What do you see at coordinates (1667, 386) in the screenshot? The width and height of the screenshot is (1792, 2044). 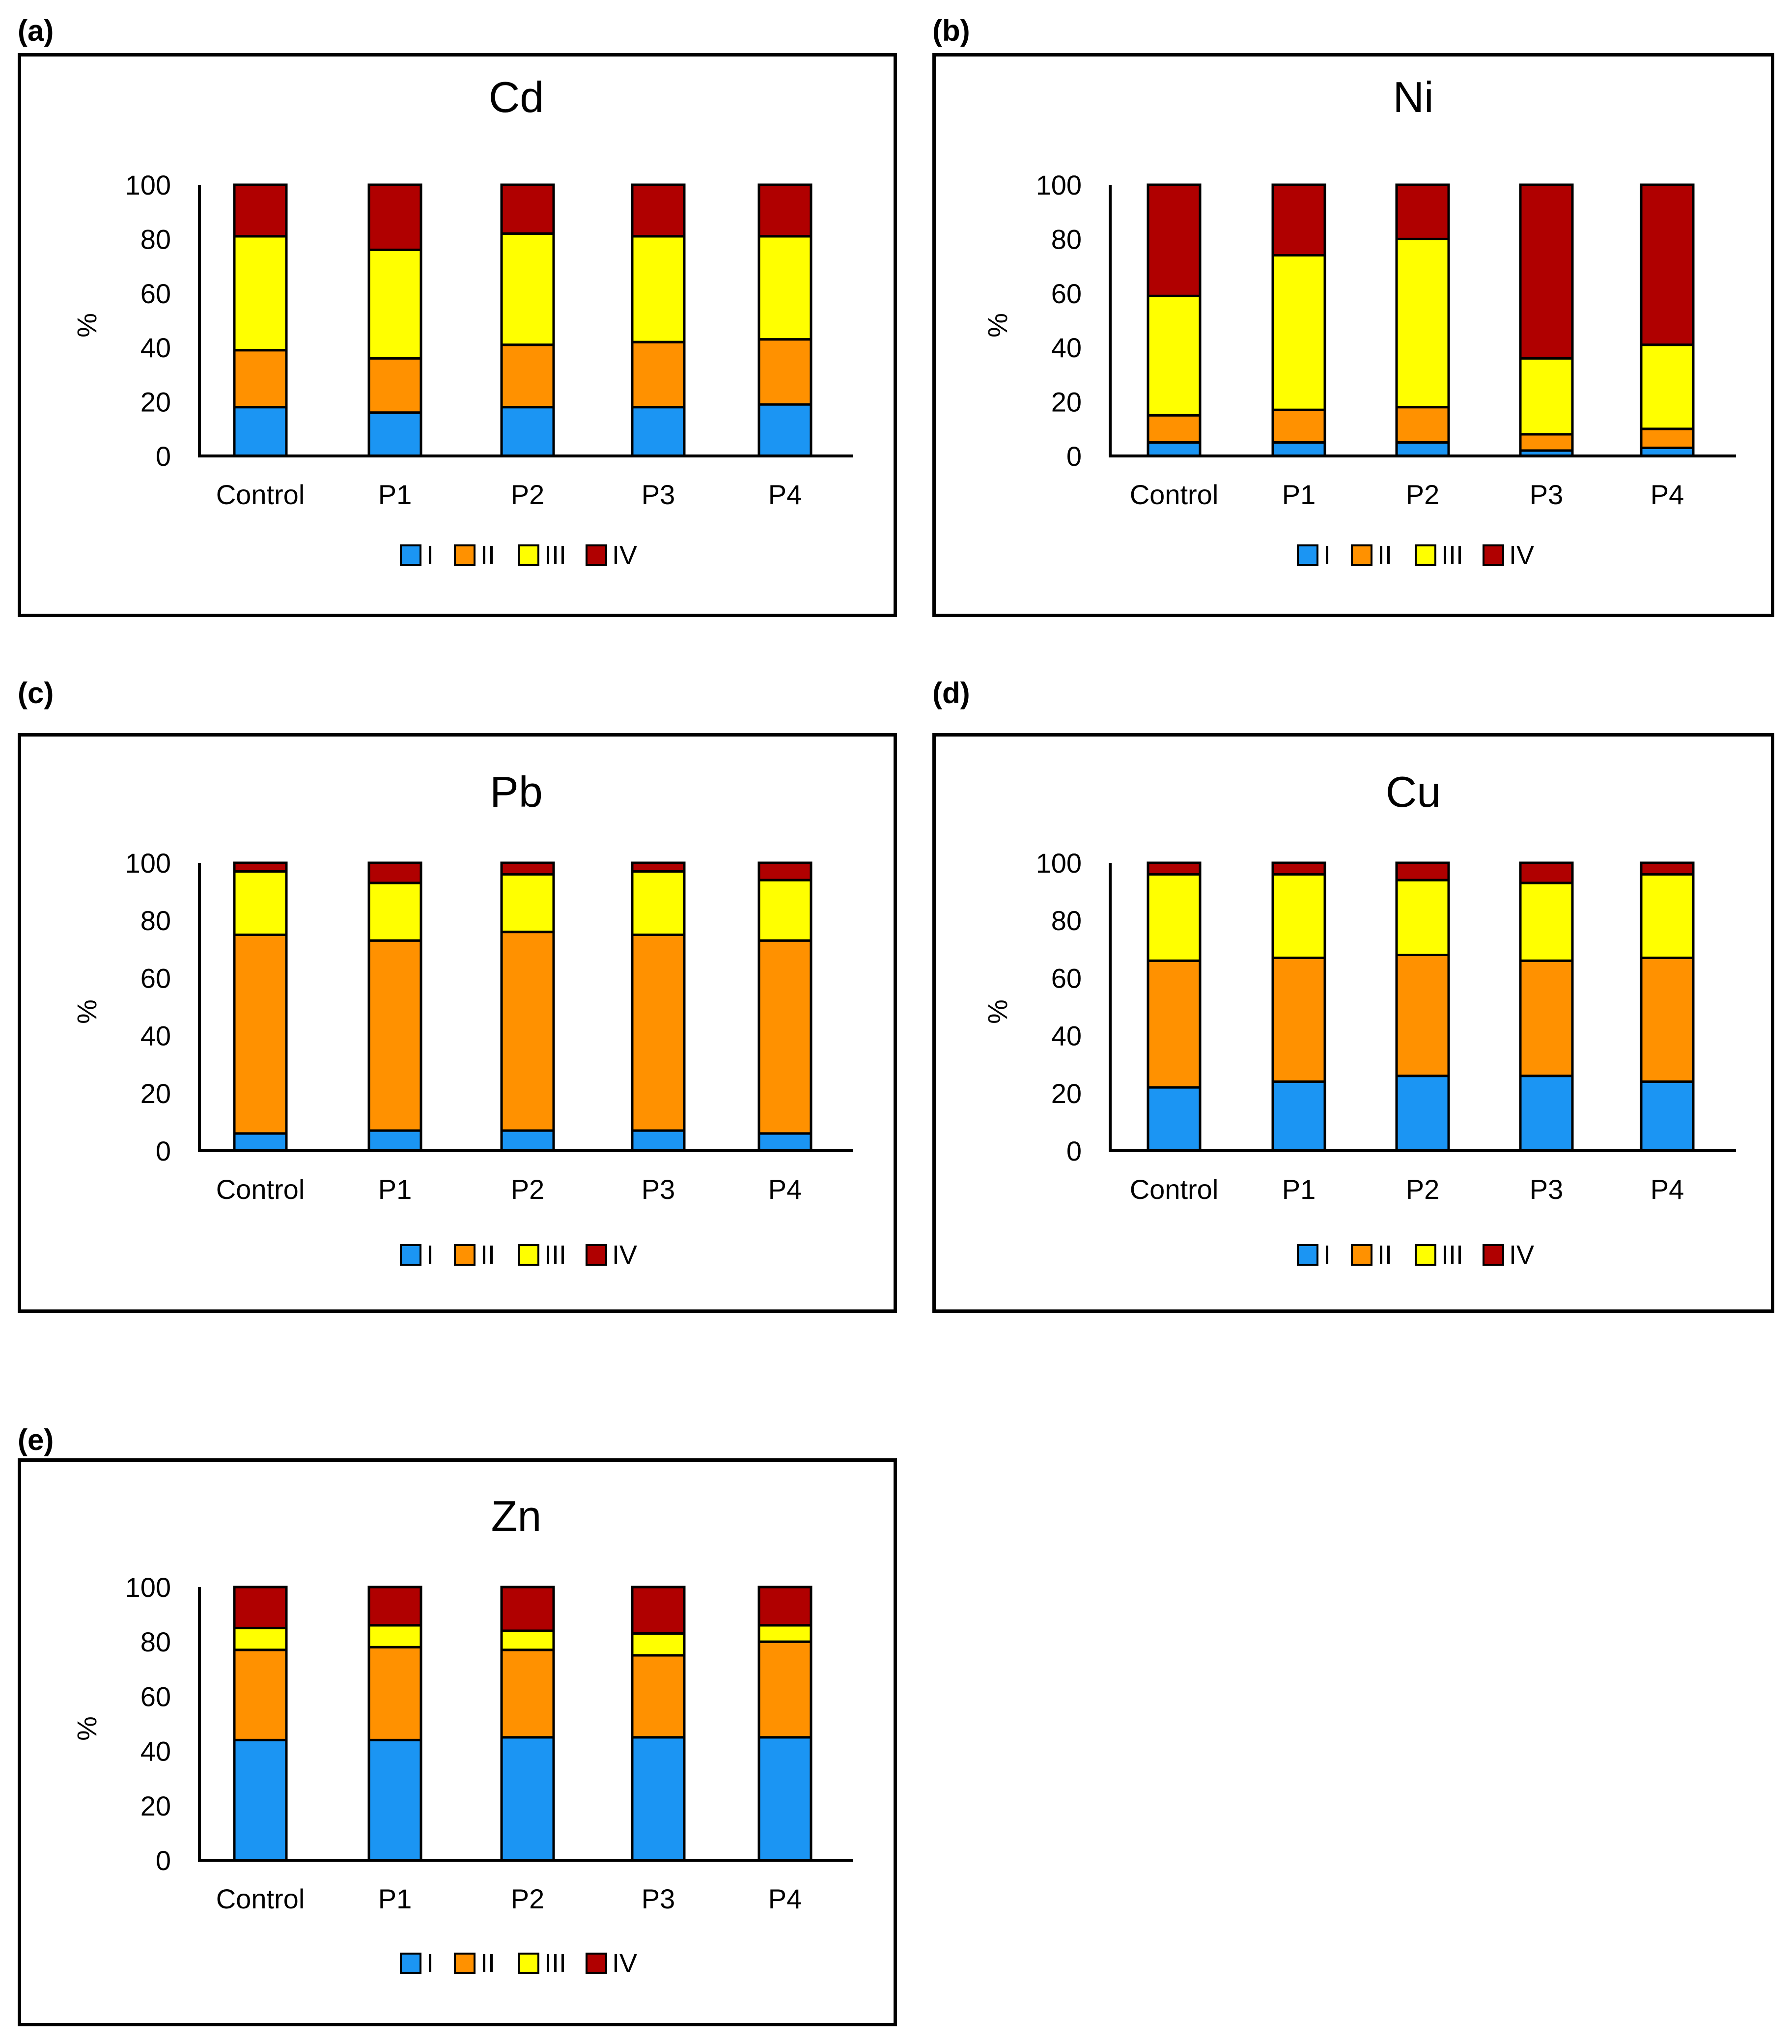 I see `bar-segment-iii-p4` at bounding box center [1667, 386].